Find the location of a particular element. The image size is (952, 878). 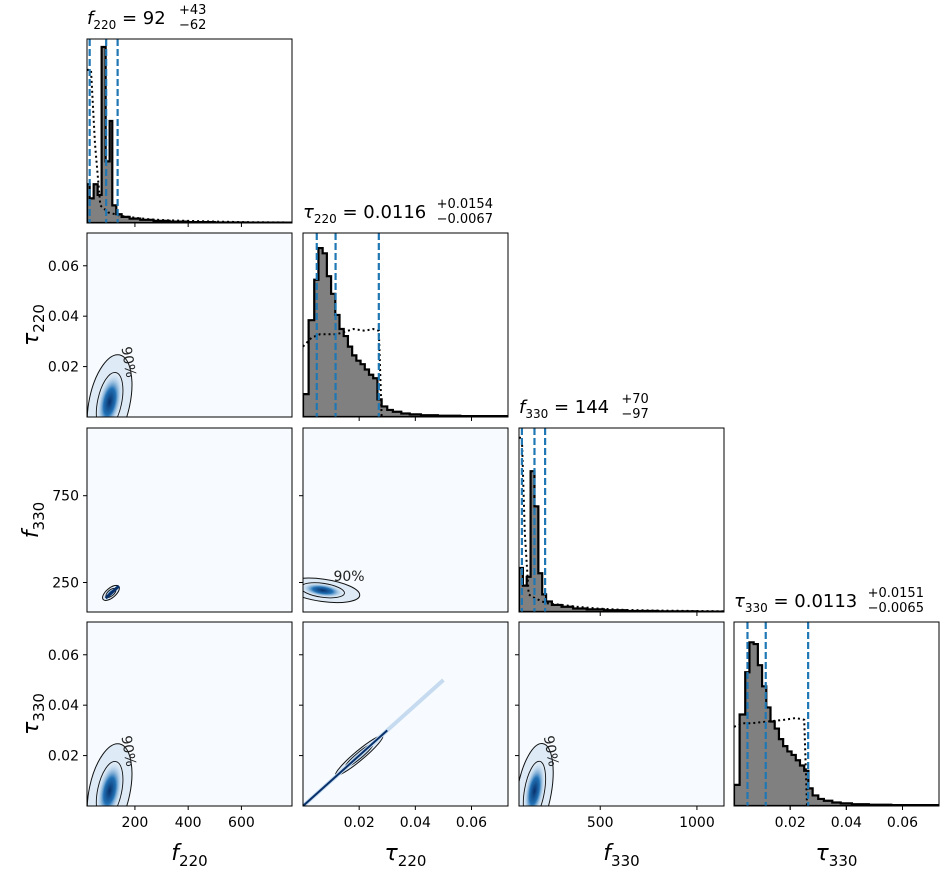

x-axis-label-0: f220 is located at coordinates (189, 855).